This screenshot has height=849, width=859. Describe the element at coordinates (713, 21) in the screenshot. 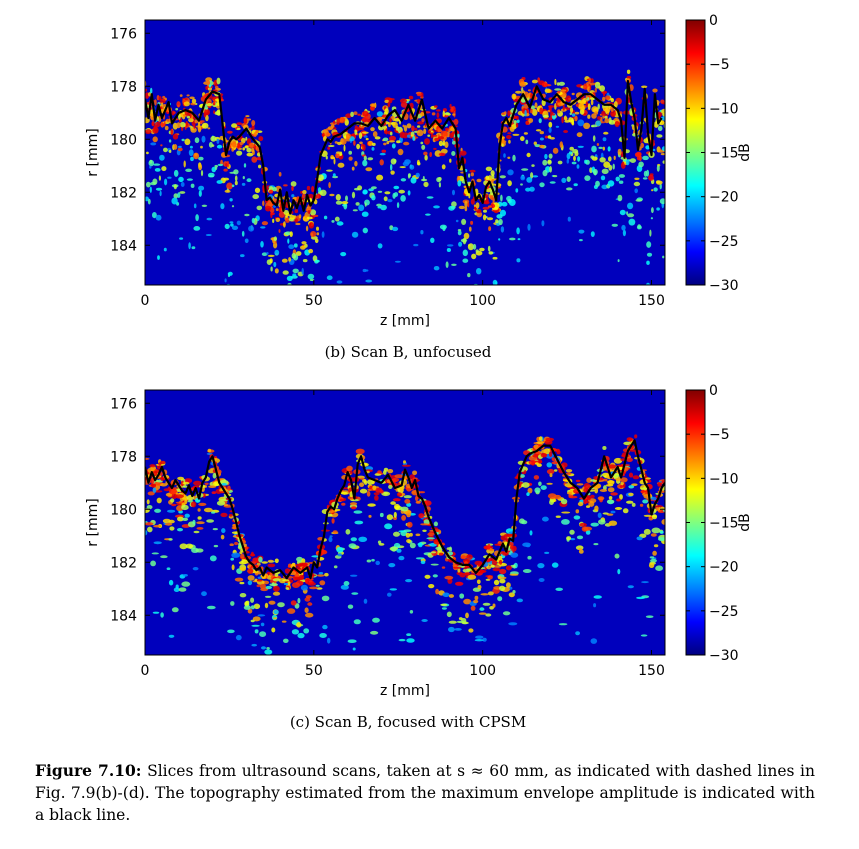

I see `colorbar-tick-label: 0` at that location.